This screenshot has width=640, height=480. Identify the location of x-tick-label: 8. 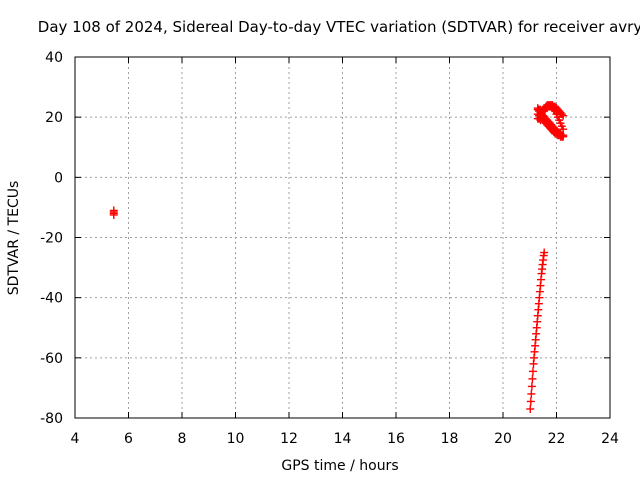
(182, 439).